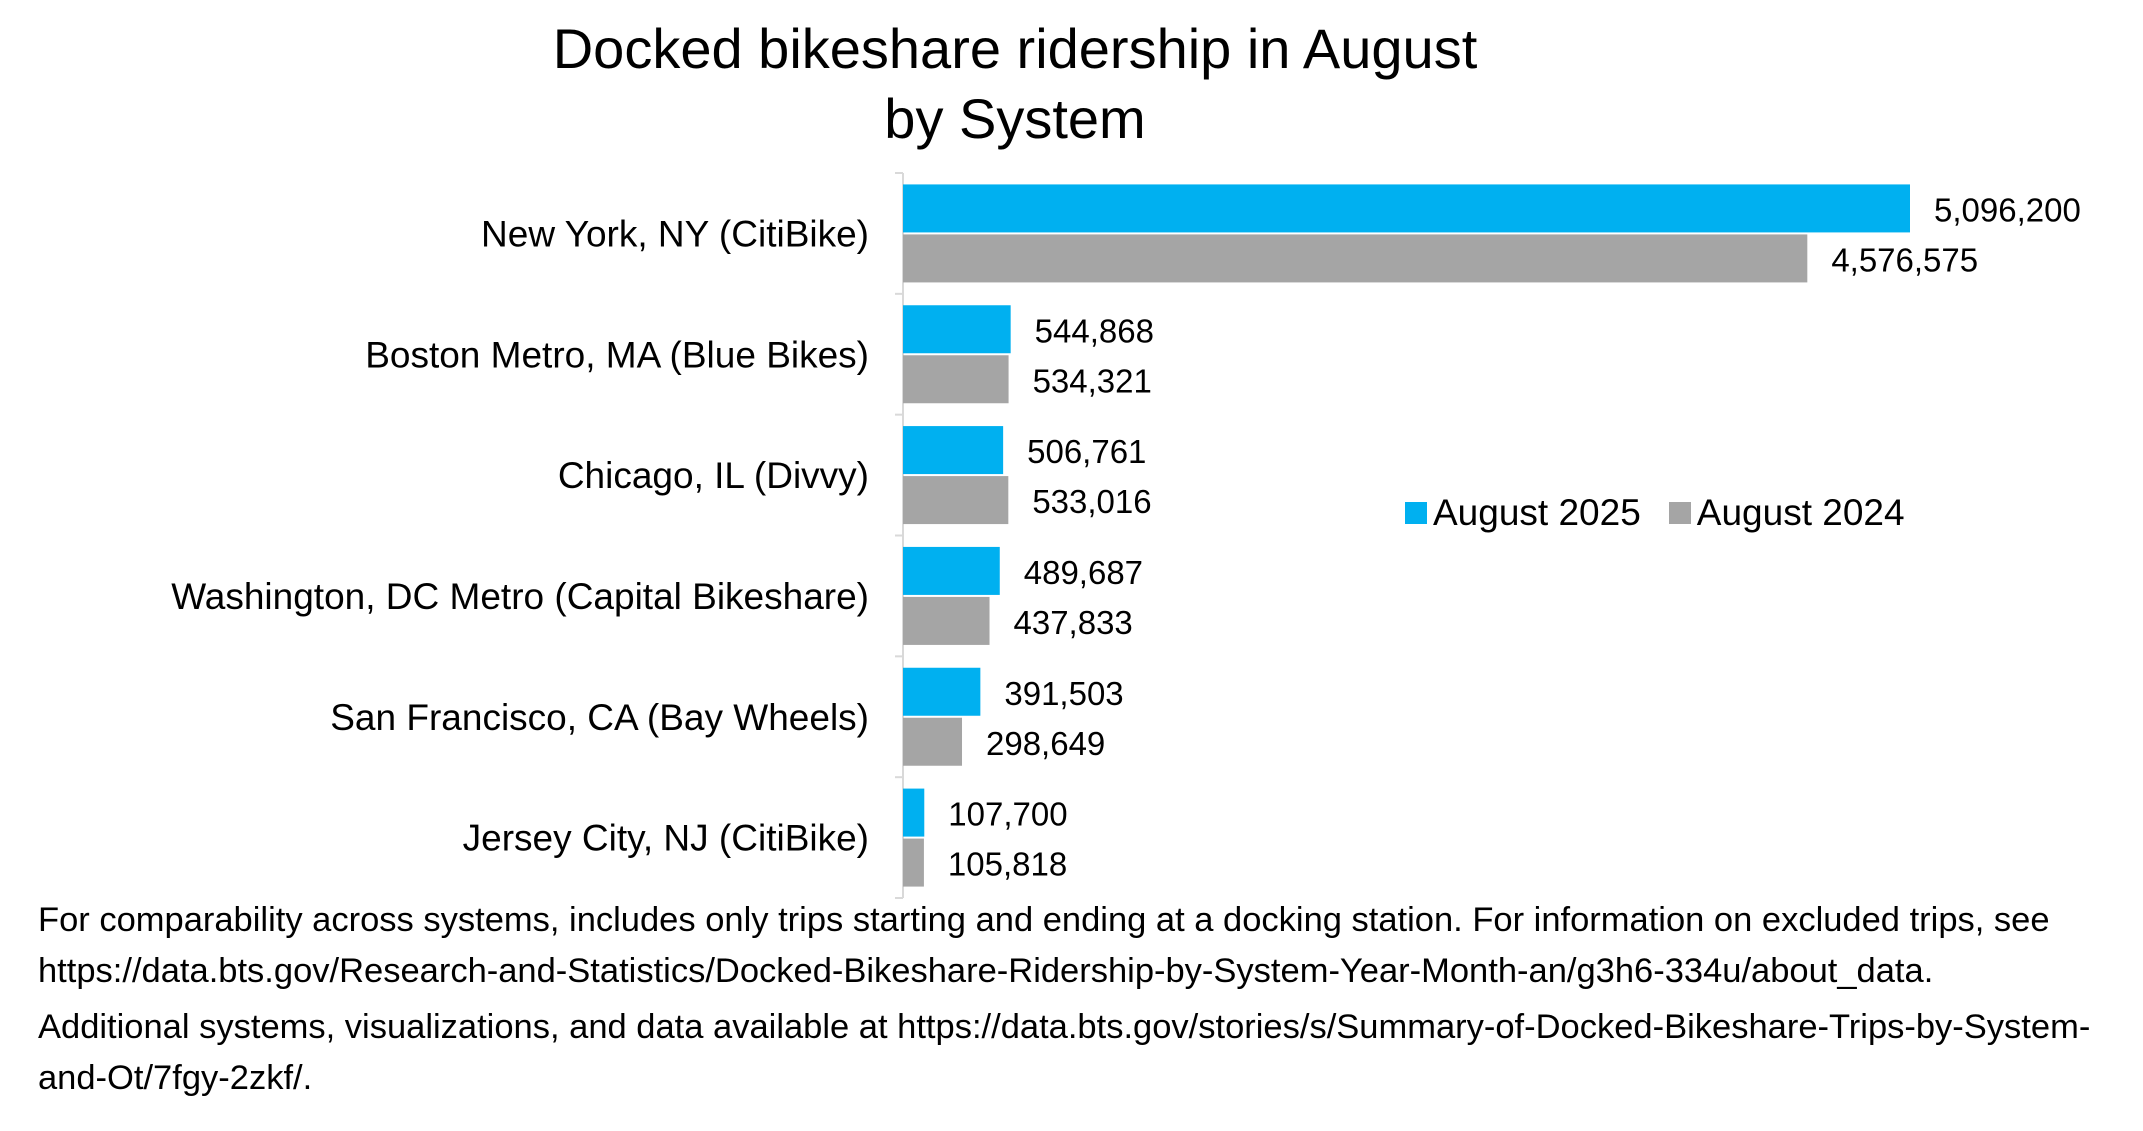 This screenshot has width=2143, height=1131. Describe the element at coordinates (1904, 259) in the screenshot. I see `data-label: 4,576,575` at that location.